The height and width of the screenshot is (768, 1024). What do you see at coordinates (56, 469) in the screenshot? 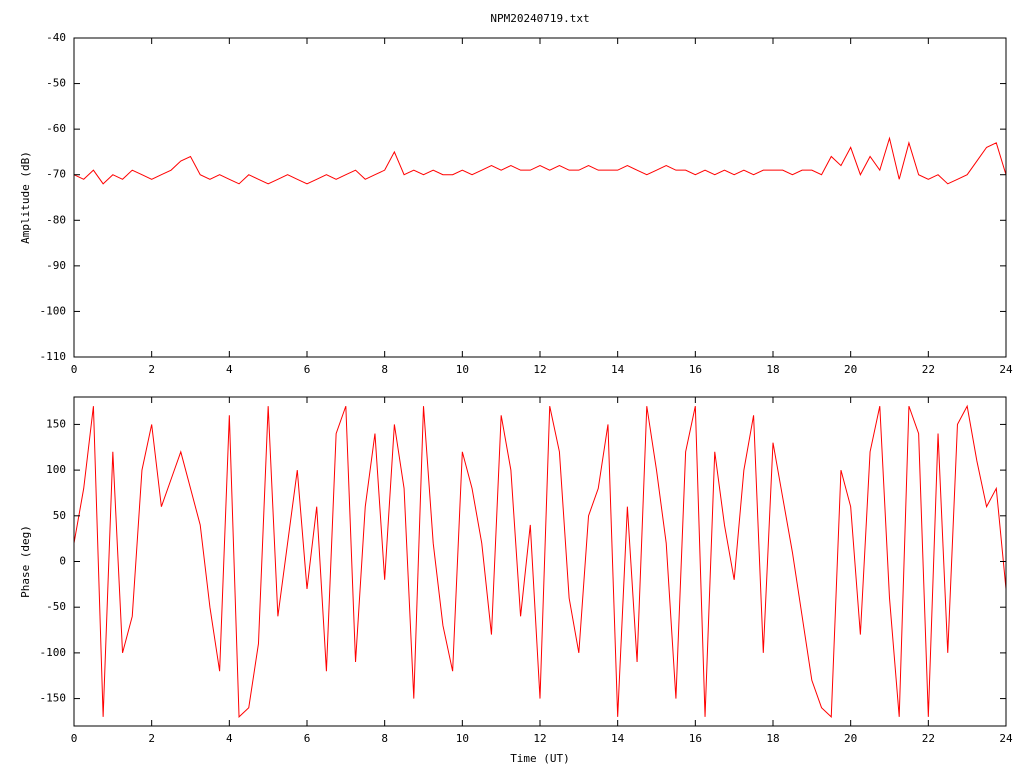
I see `y-tick-label: 100` at bounding box center [56, 469].